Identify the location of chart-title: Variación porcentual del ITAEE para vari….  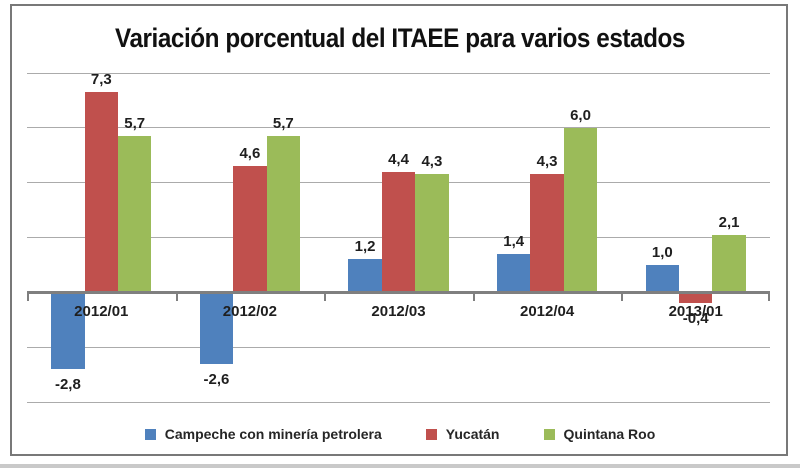
(400, 37).